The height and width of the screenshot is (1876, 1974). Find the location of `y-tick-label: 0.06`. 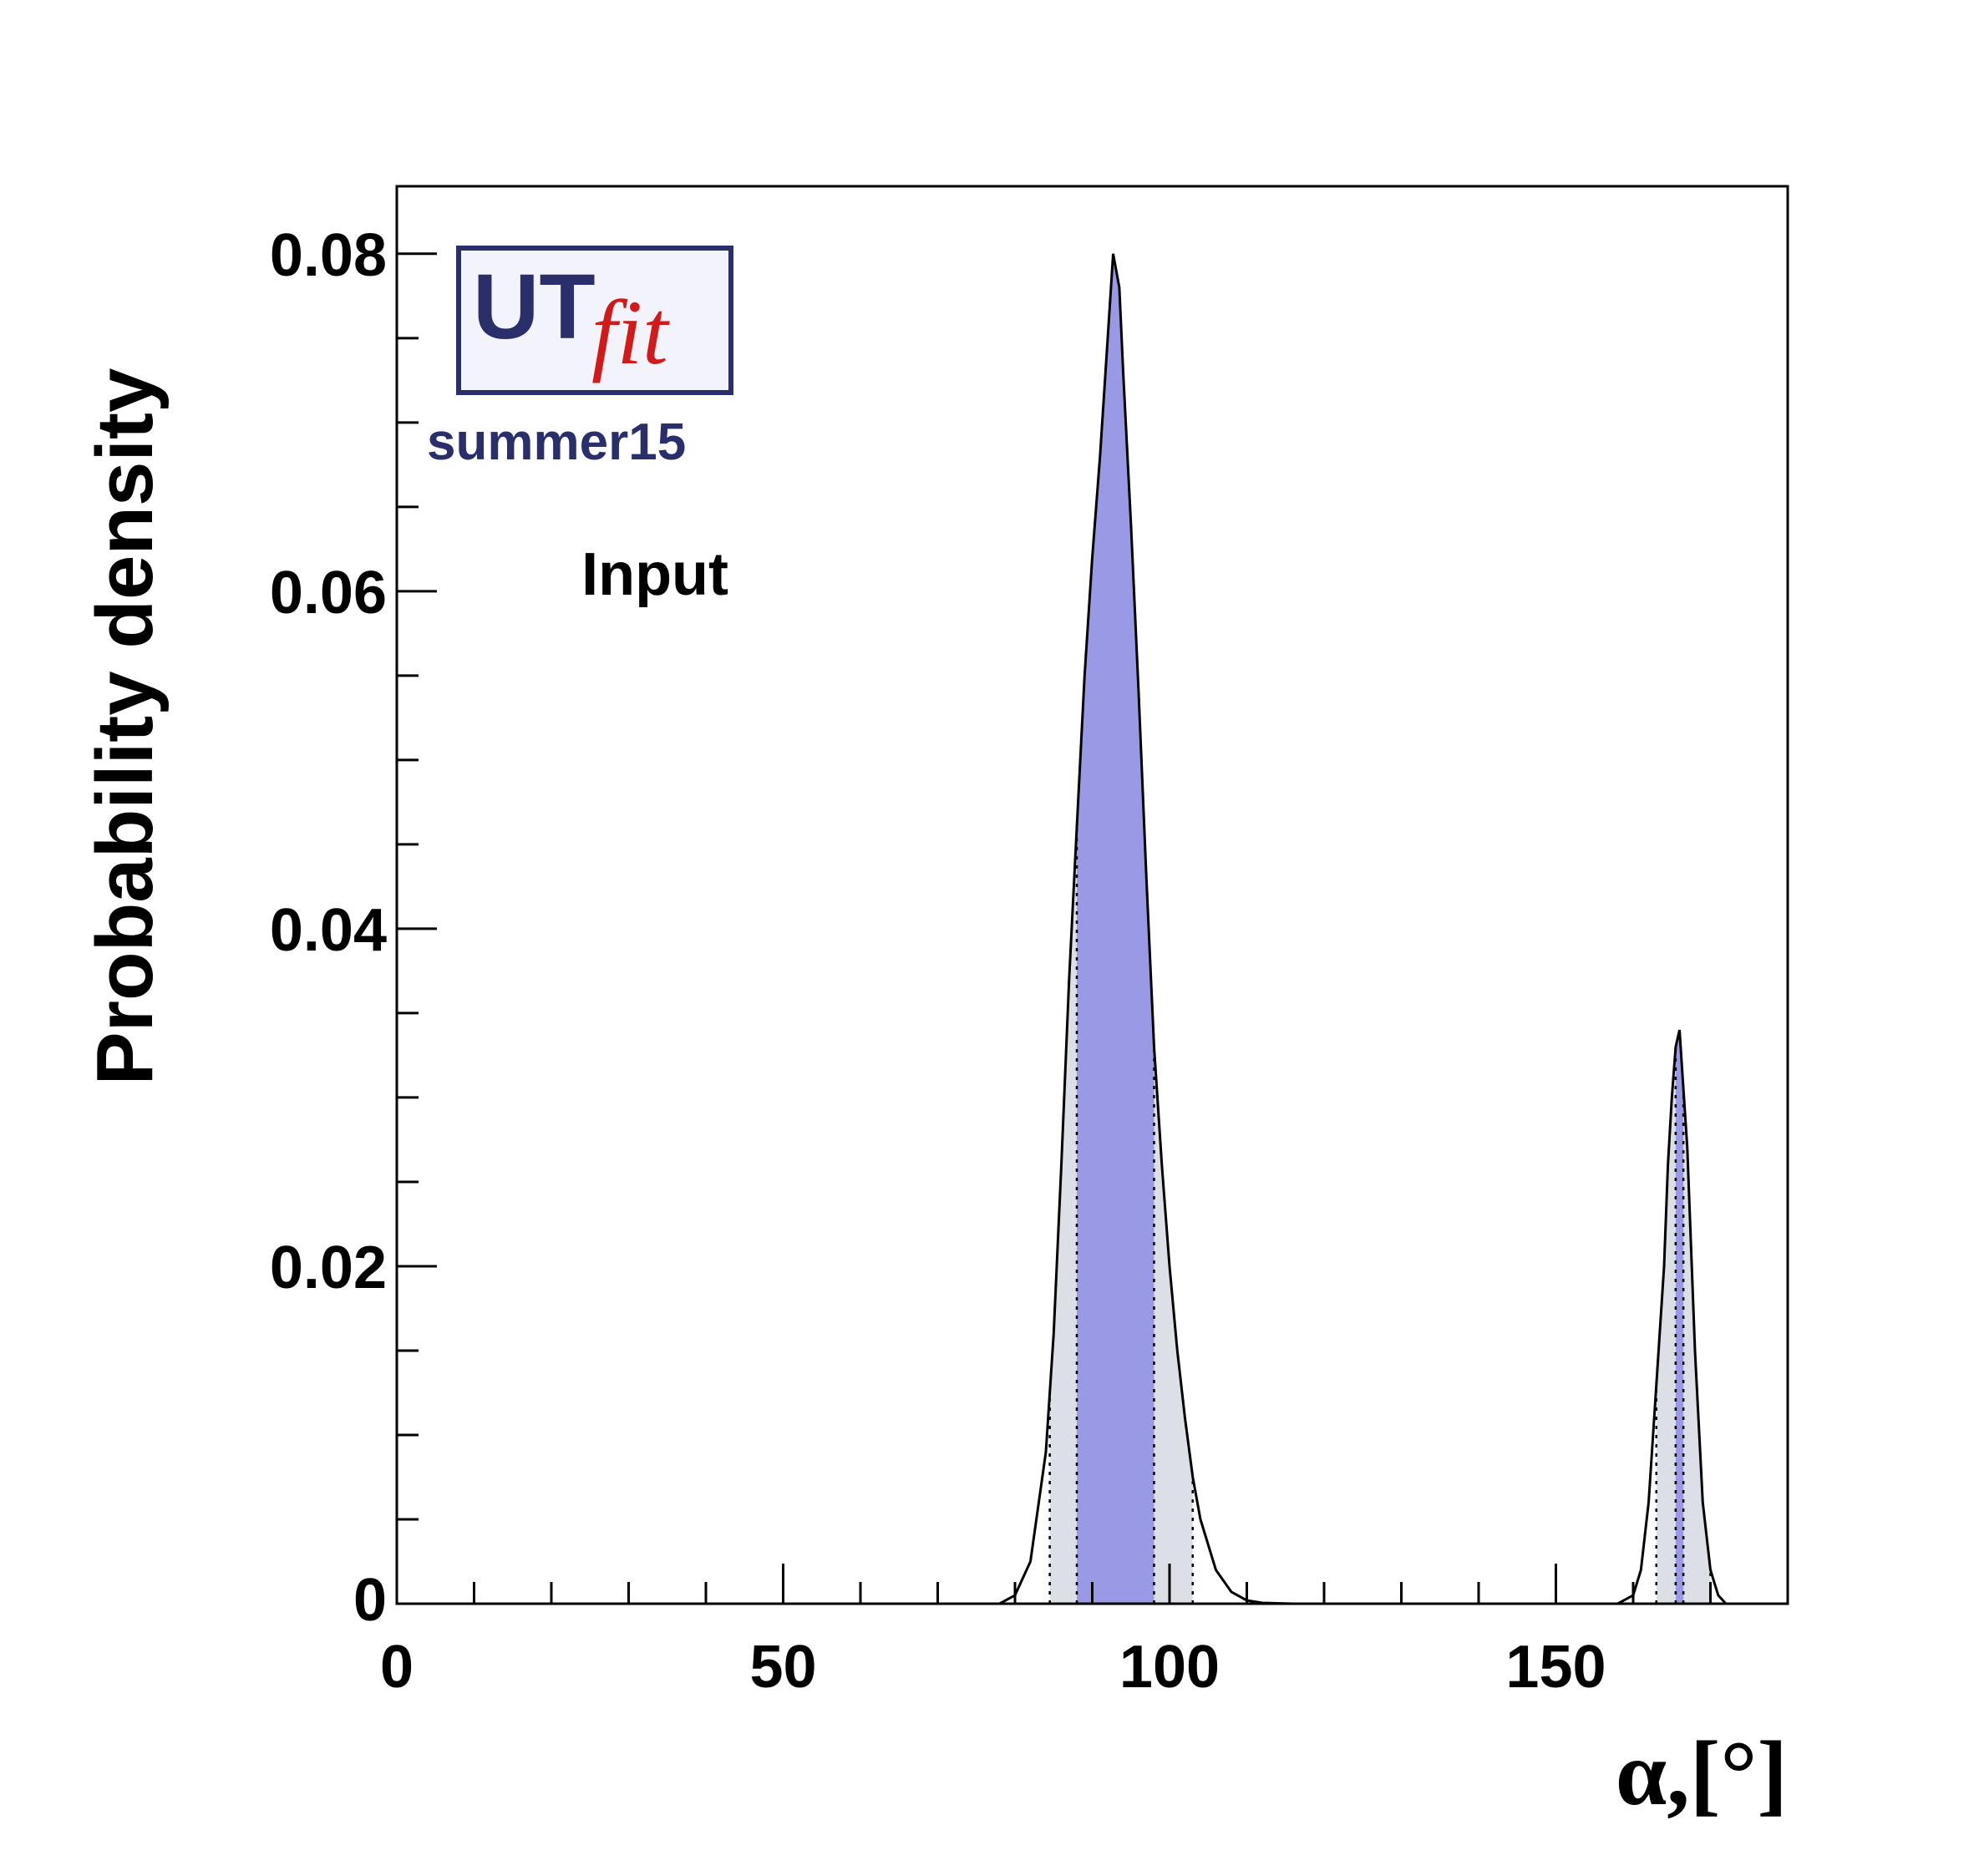

y-tick-label: 0.06 is located at coordinates (328, 593).